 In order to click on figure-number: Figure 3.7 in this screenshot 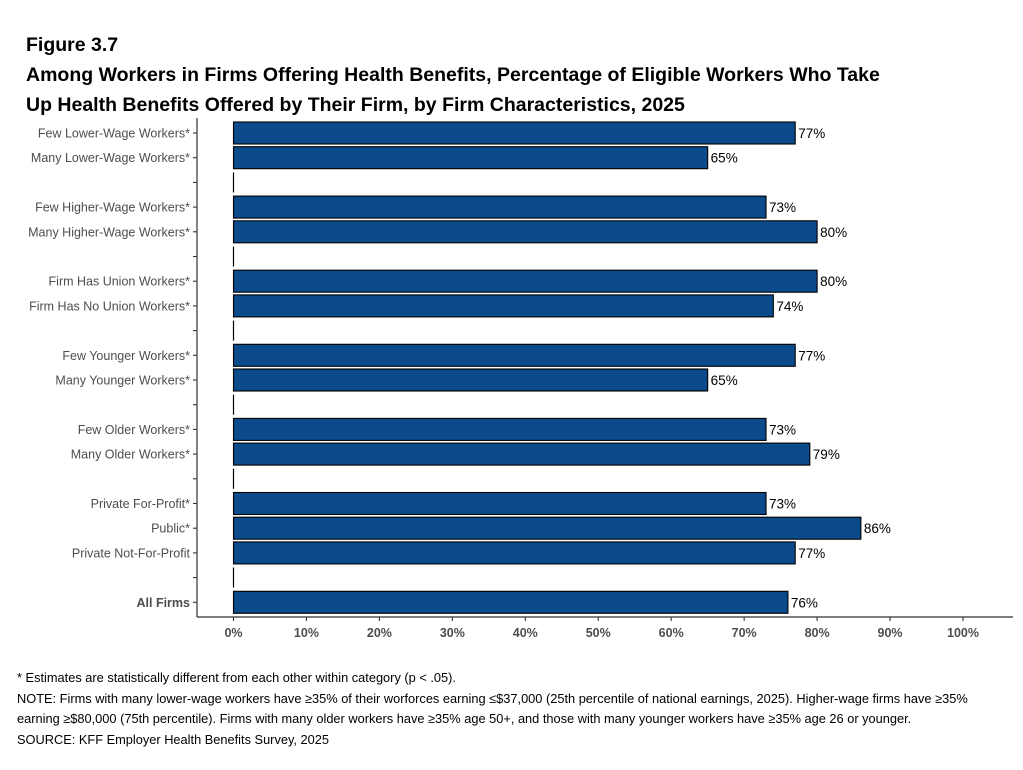, I will do `click(72, 45)`.